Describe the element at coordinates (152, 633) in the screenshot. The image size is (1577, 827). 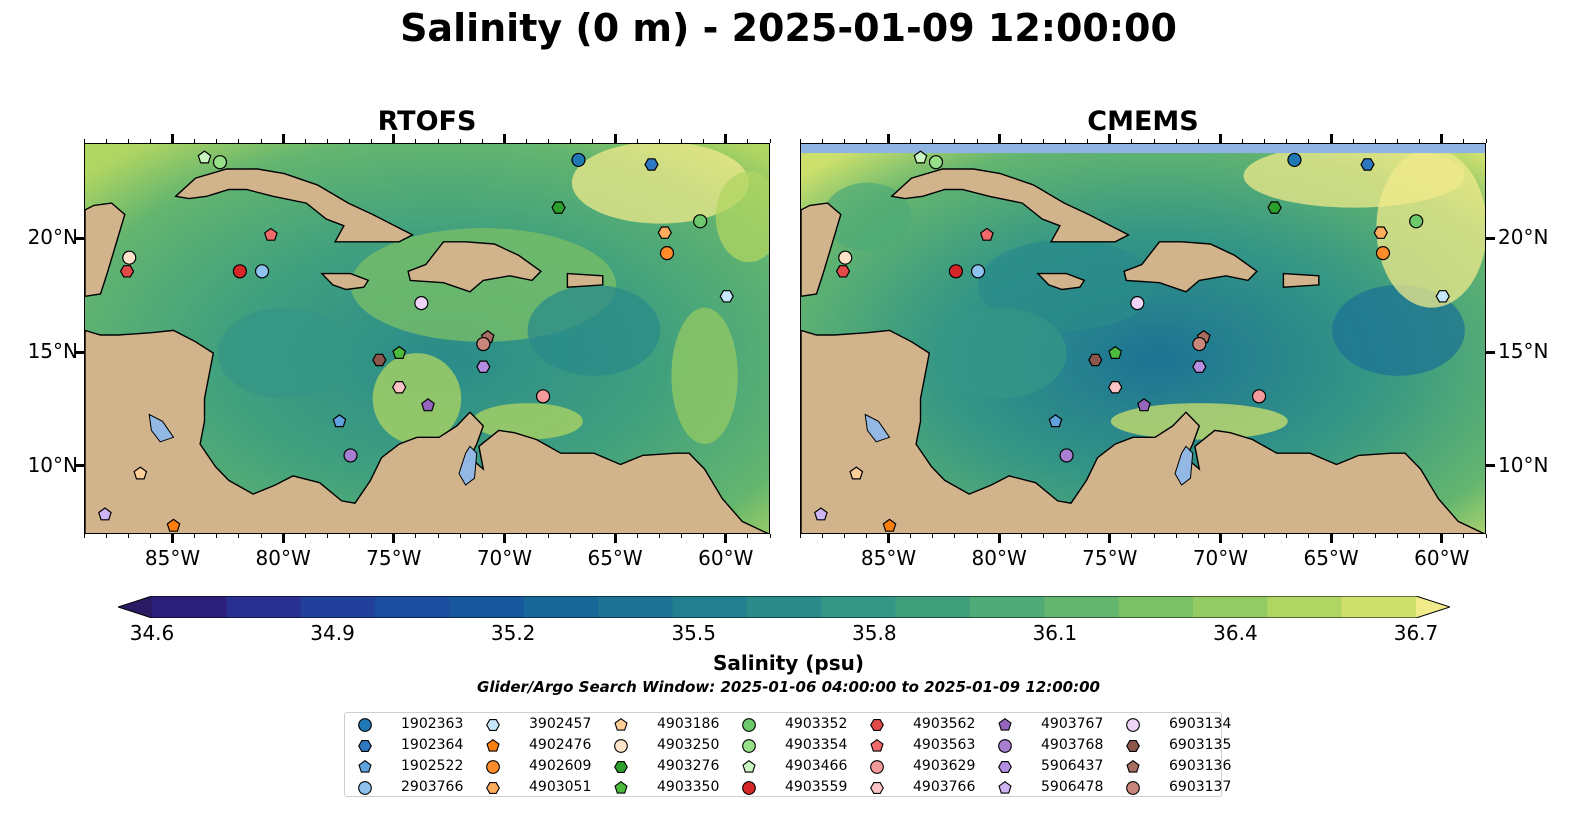
I see `colorbar-tick-label: 34.6` at that location.